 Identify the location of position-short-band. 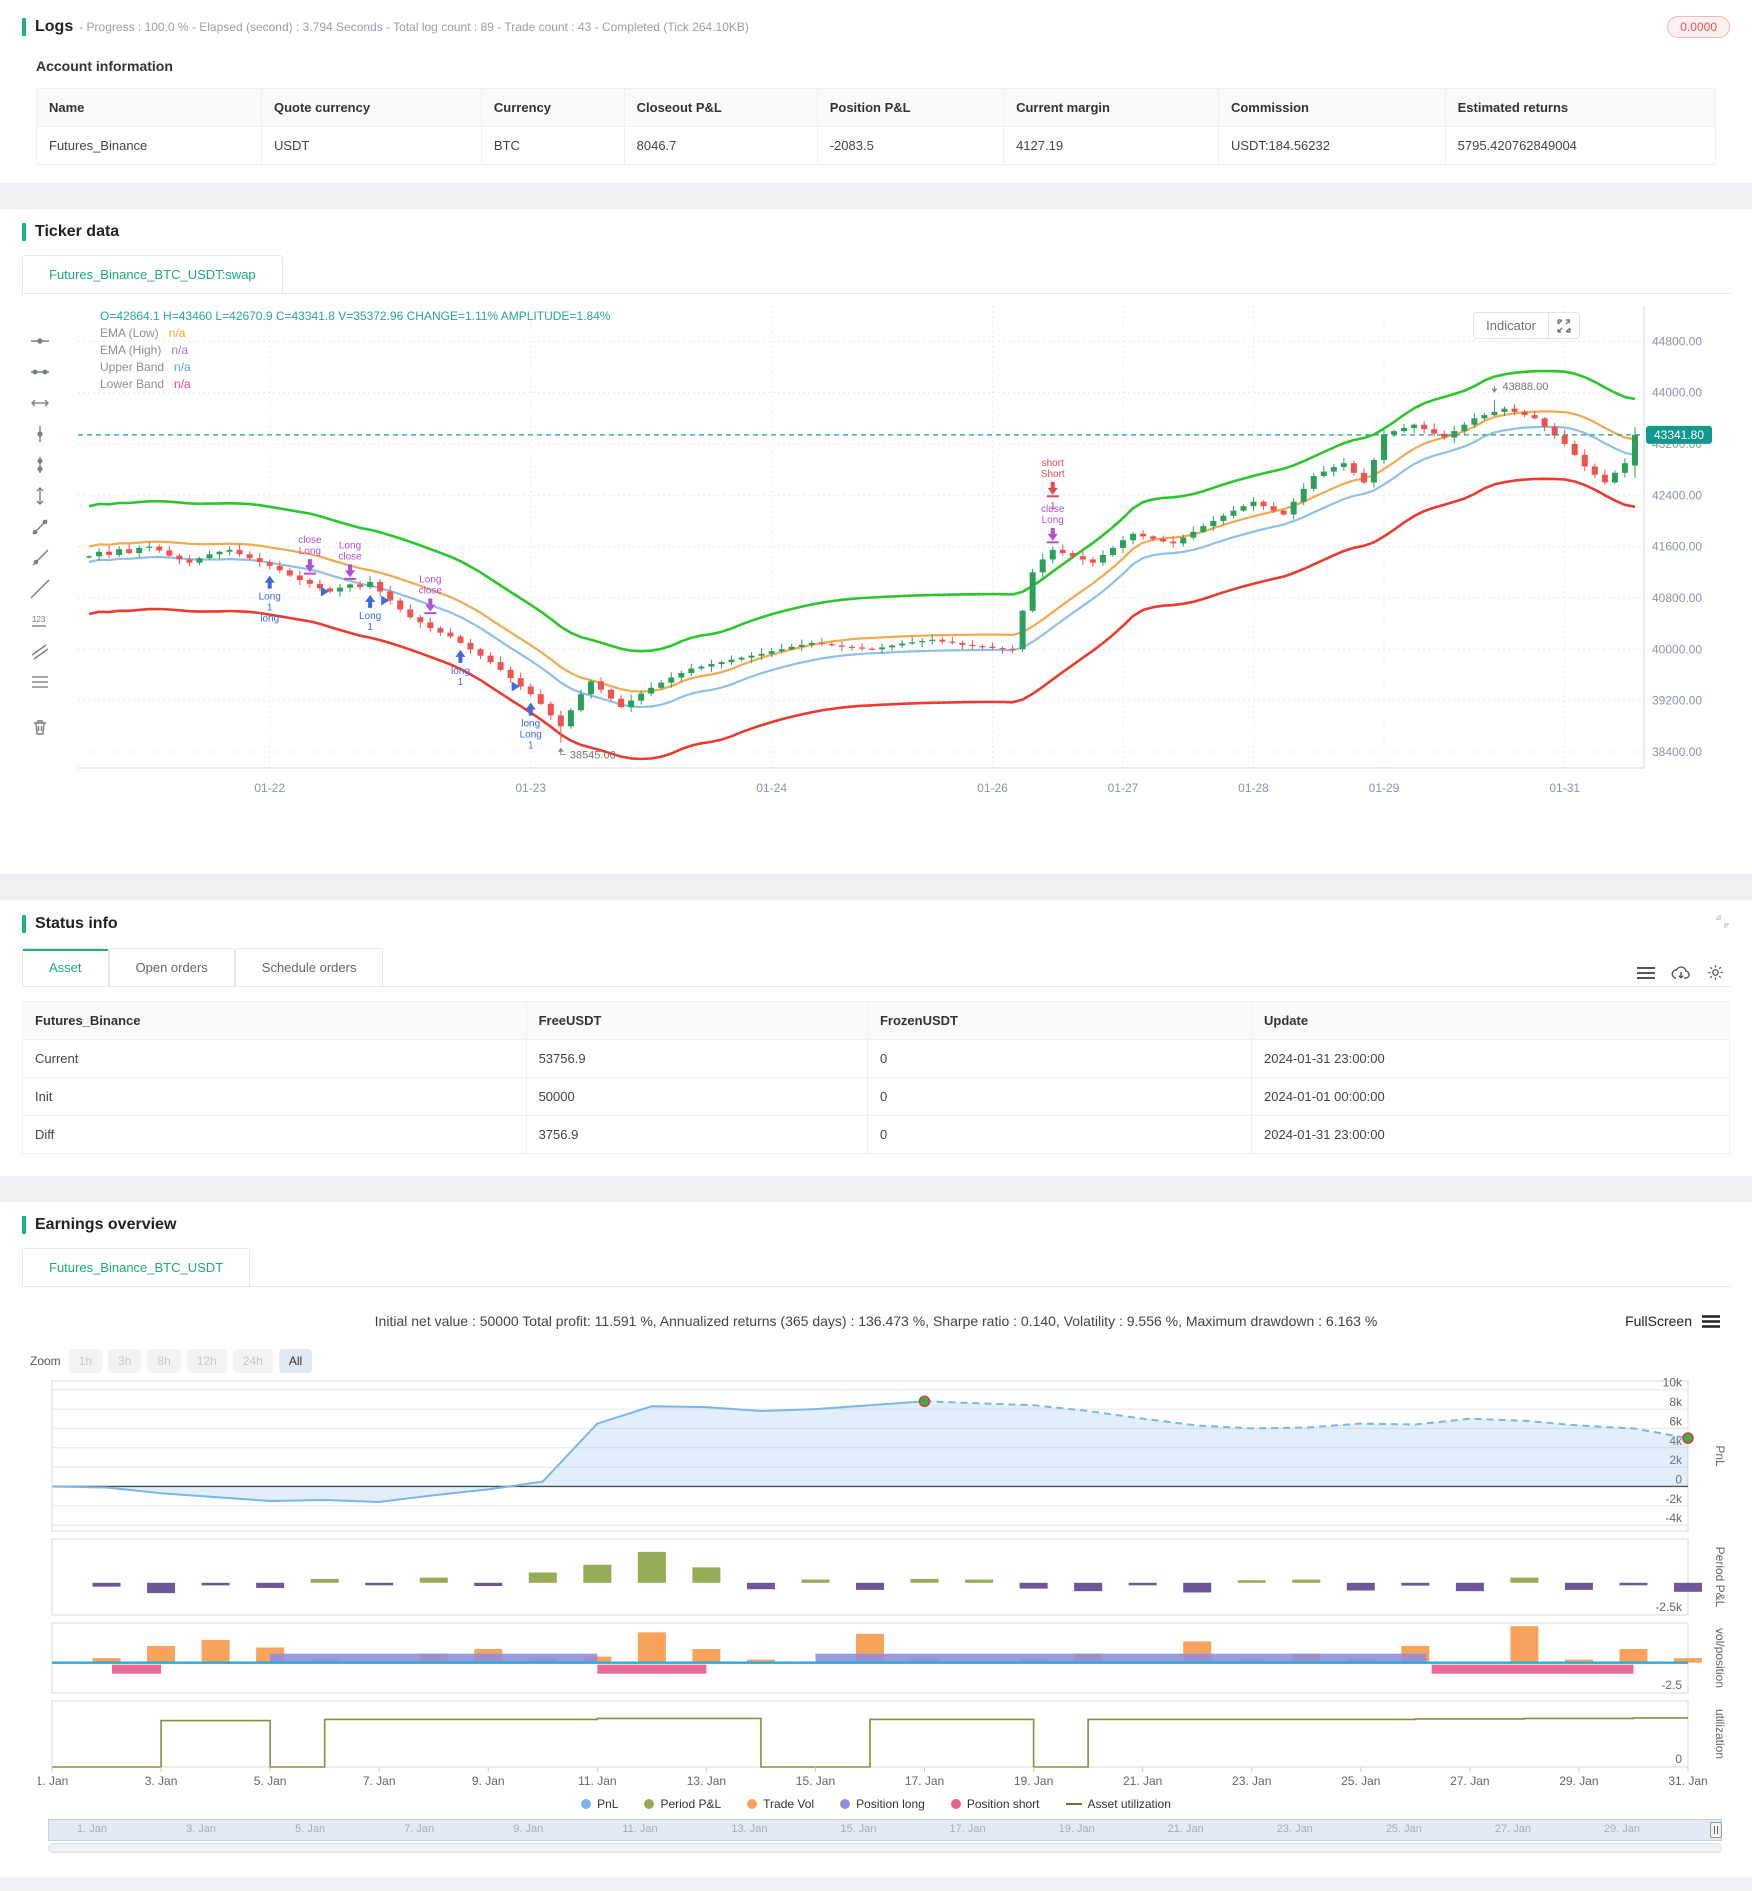
(136, 1669).